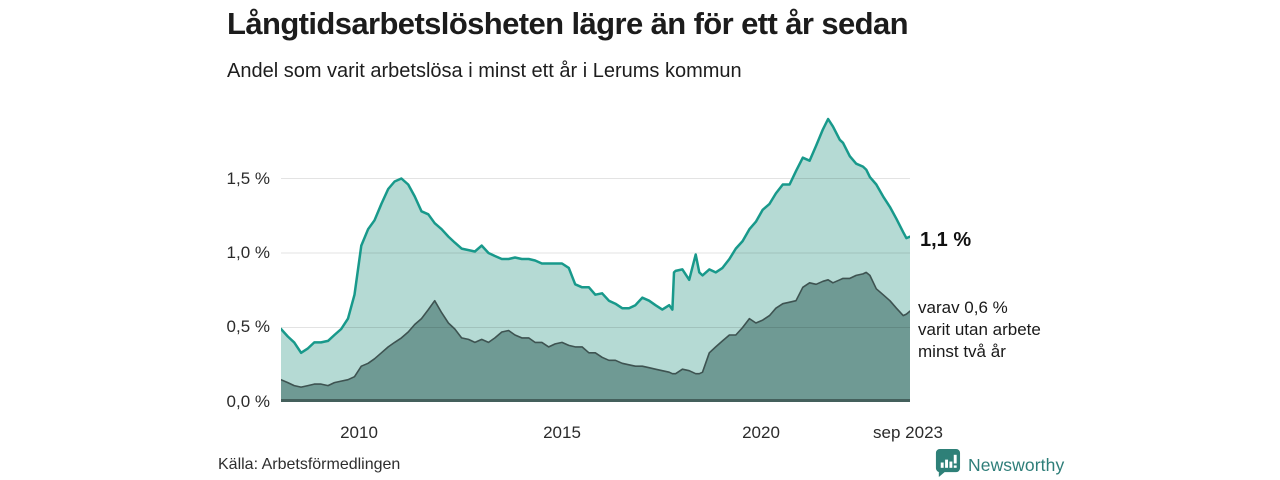  Describe the element at coordinates (248, 326) in the screenshot. I see `y-axis-tick-0-5: 0,5 %` at that location.